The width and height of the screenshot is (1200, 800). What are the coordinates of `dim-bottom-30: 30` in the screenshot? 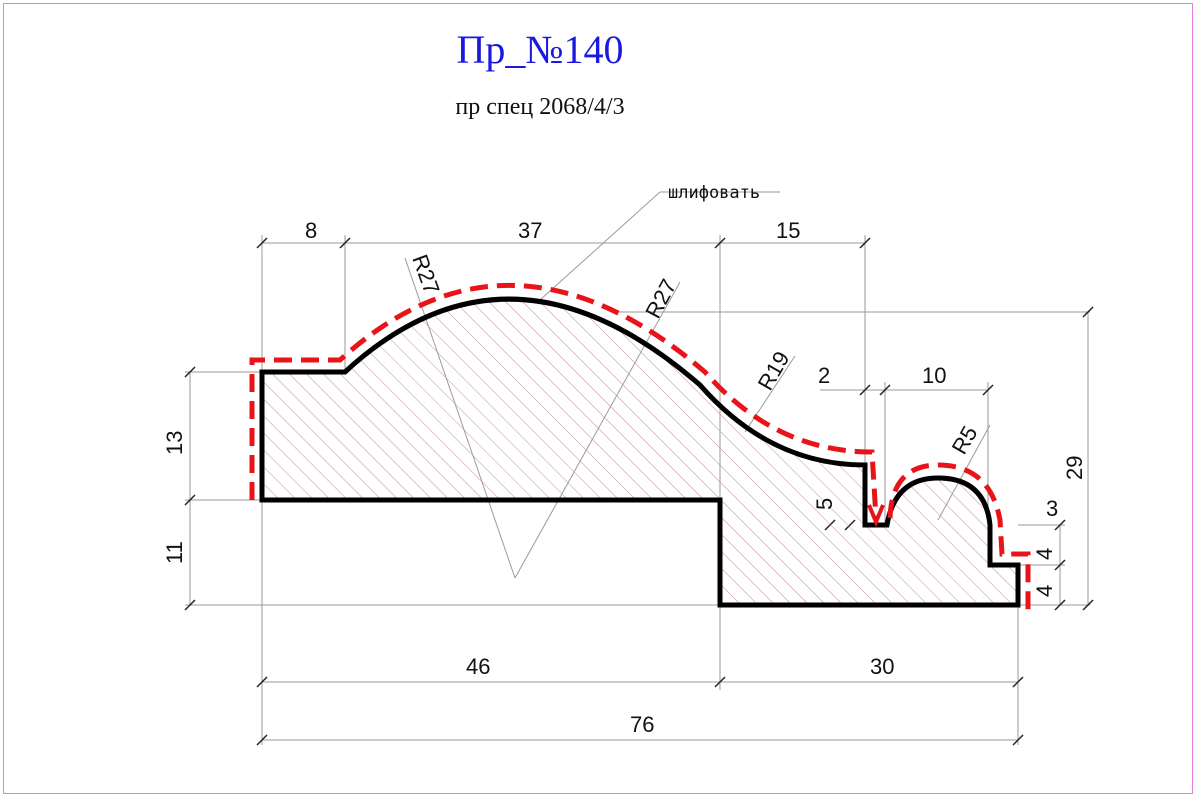 It's located at (882, 666).